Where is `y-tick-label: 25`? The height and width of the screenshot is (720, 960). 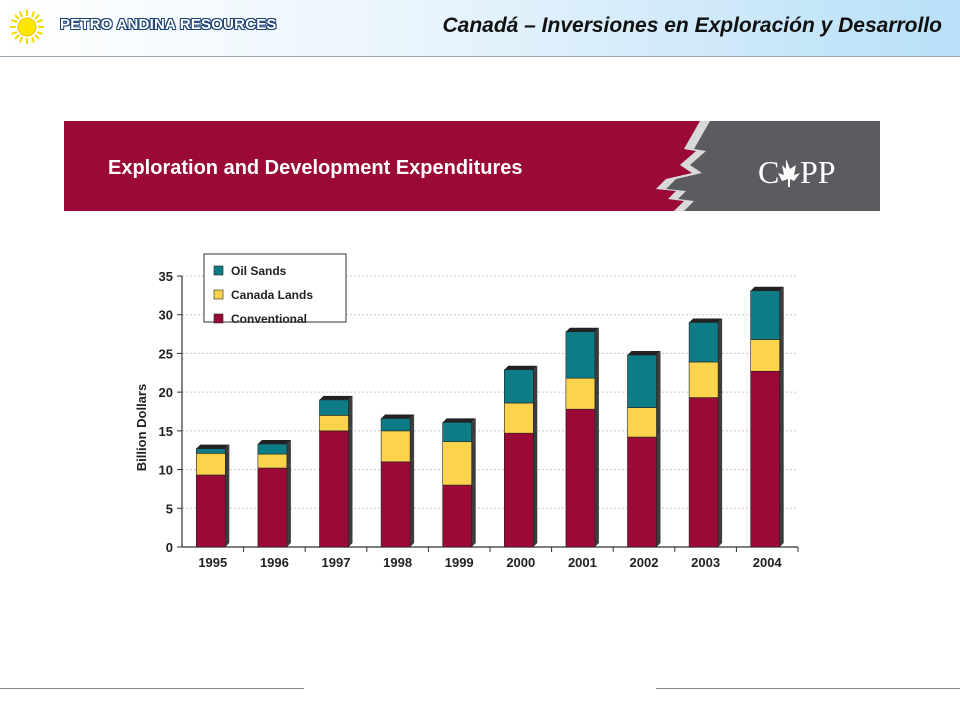
y-tick-label: 25 is located at coordinates (166, 353).